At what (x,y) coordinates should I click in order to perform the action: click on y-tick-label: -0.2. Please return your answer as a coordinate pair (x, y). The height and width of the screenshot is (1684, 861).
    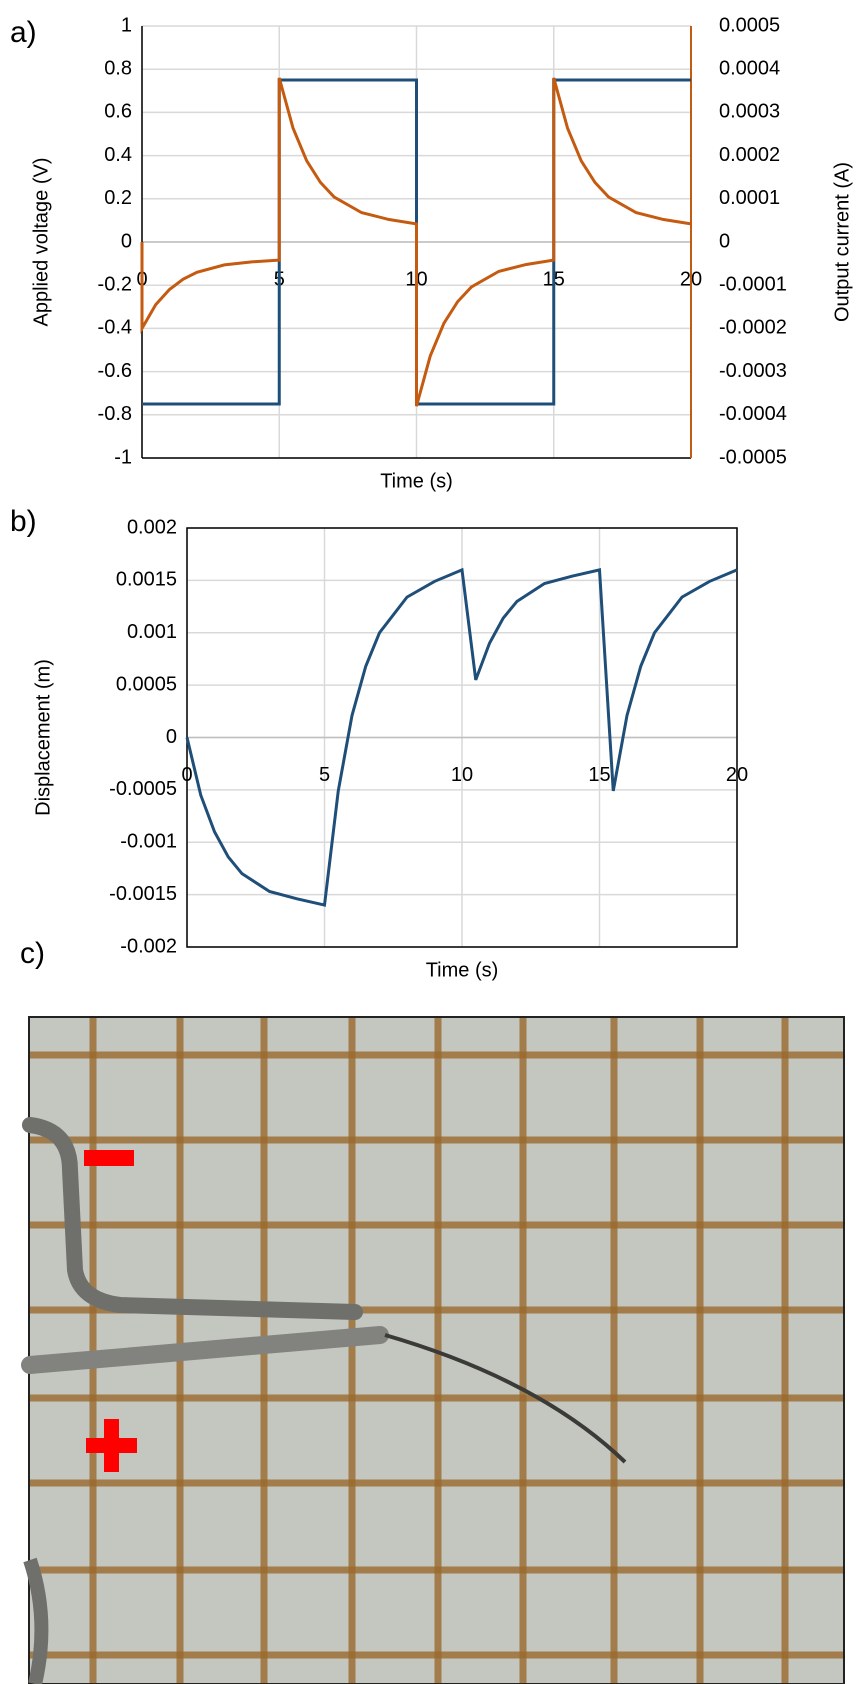
    Looking at the image, I should click on (115, 284).